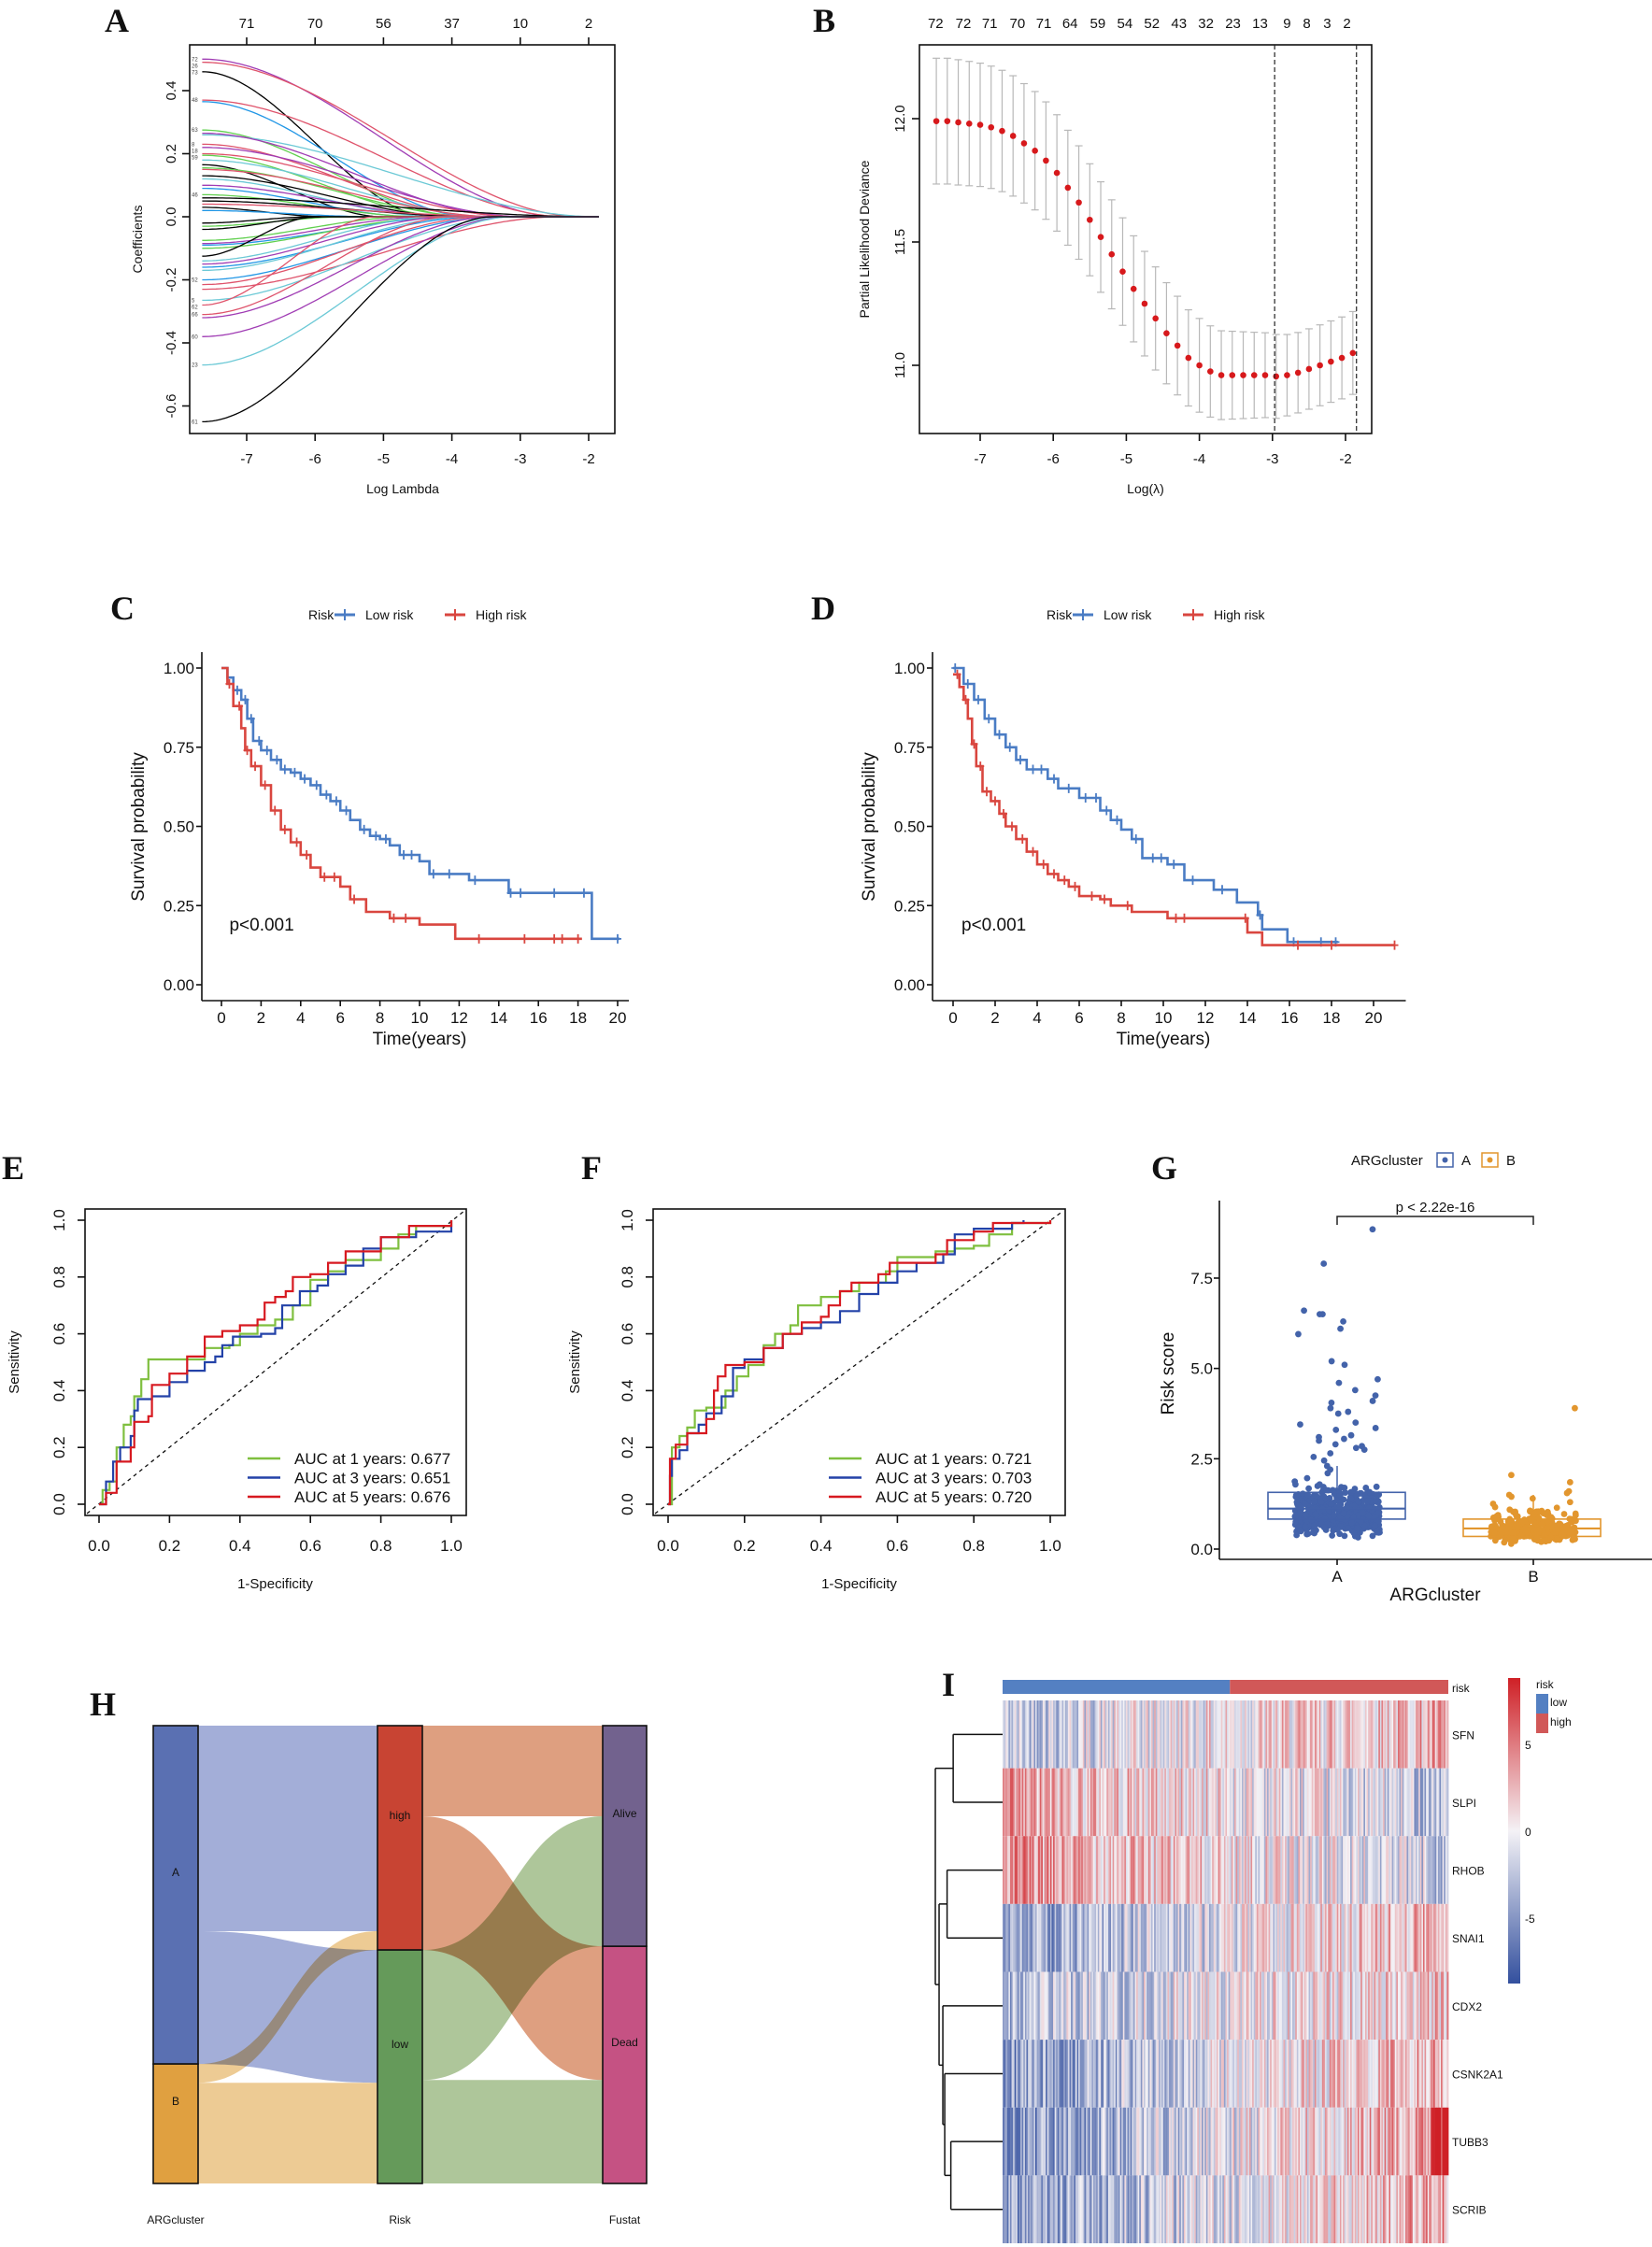 The width and height of the screenshot is (1652, 2247). What do you see at coordinates (1528, 1833) in the screenshot?
I see `colorbar-tick-label: 0` at bounding box center [1528, 1833].